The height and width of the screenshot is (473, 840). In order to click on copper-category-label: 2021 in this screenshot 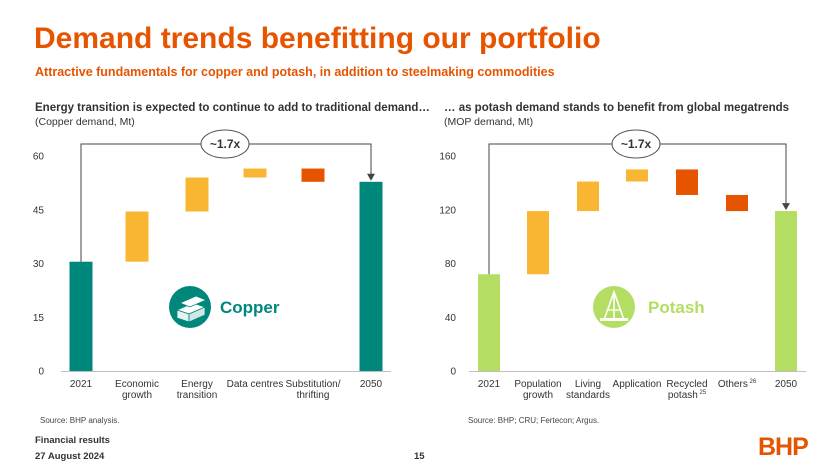, I will do `click(81, 384)`.